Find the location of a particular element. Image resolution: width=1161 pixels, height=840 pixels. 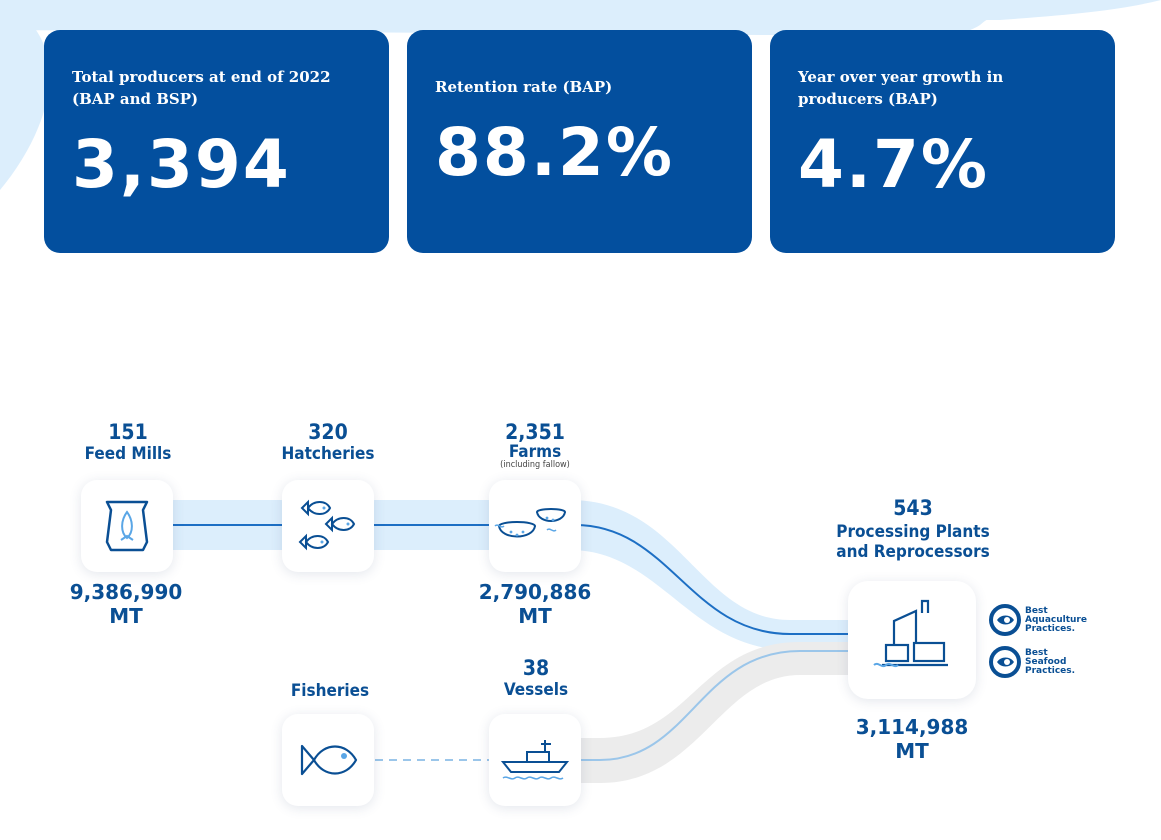

farms-count: 2,351 is located at coordinates (535, 432).